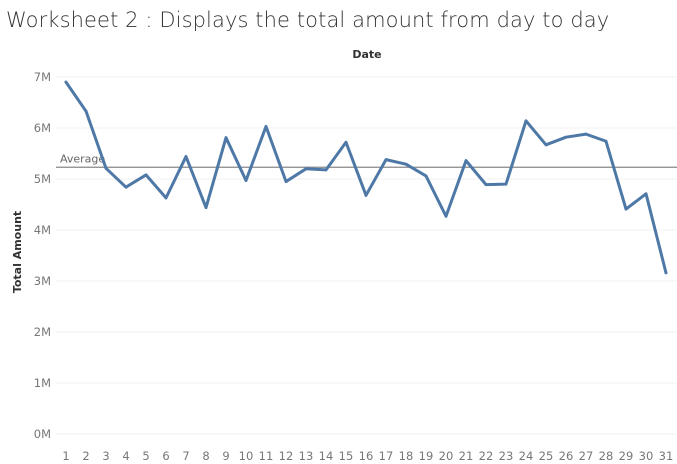  I want to click on y-tick-label: 6M, so click(42, 128).